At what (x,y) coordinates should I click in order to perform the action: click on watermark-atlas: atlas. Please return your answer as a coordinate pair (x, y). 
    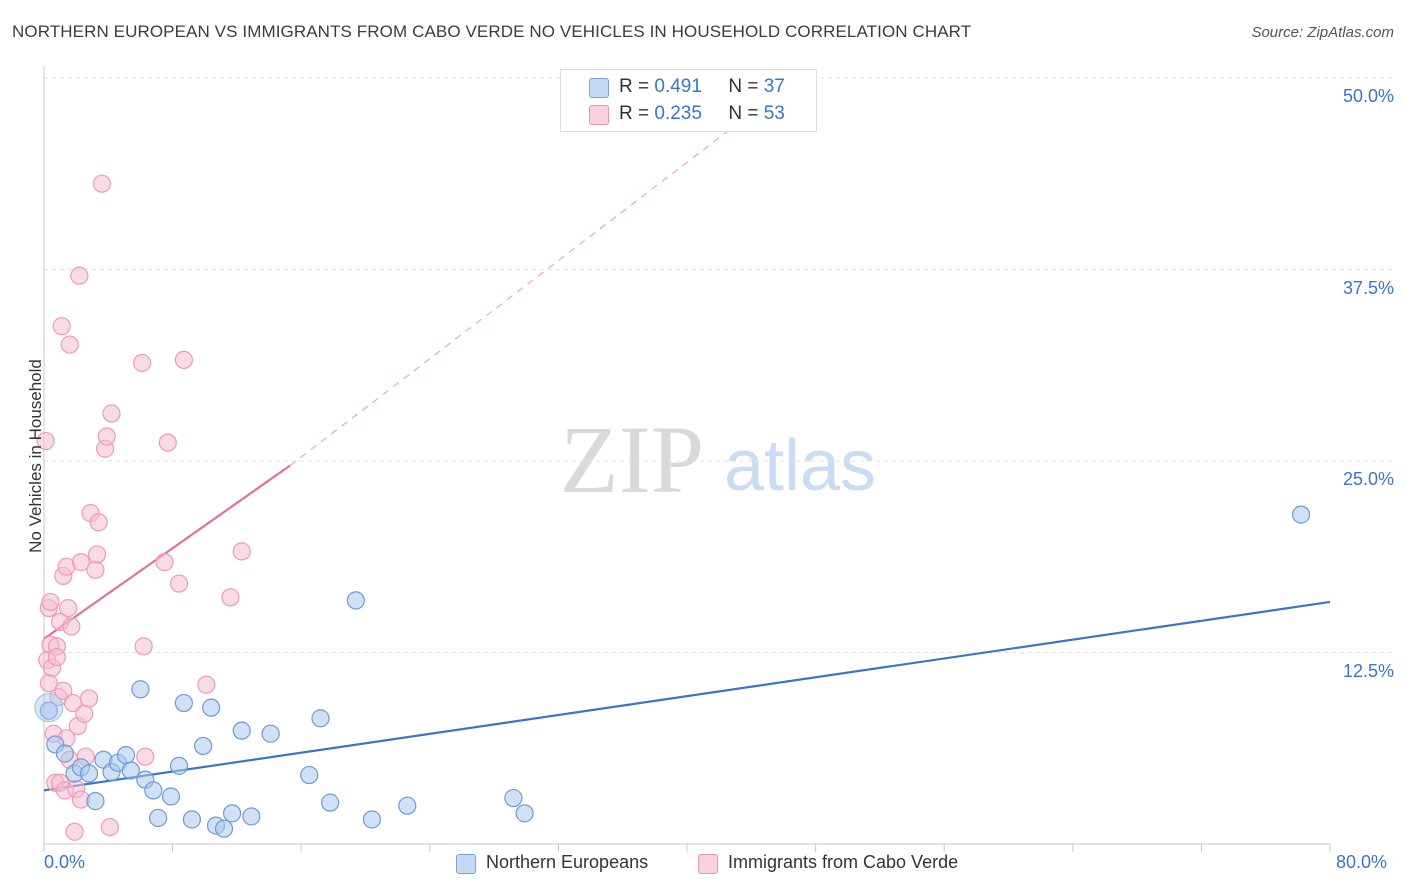
    Looking at the image, I should click on (800, 466).